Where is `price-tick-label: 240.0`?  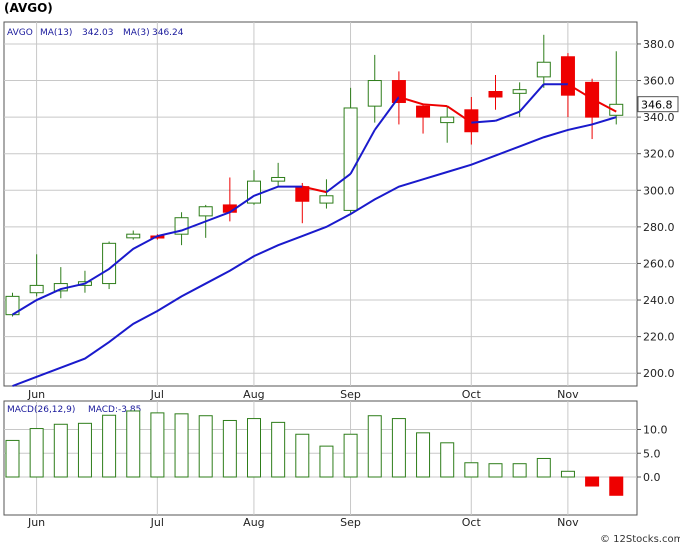
price-tick-label: 240.0 is located at coordinates (659, 300).